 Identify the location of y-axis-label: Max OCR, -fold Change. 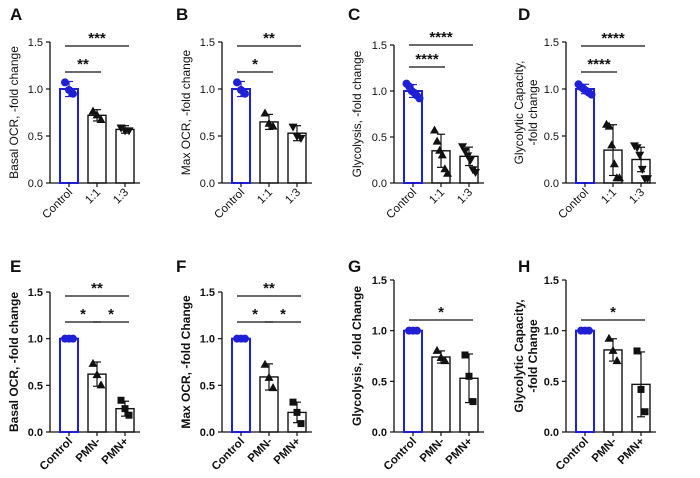
(186, 362).